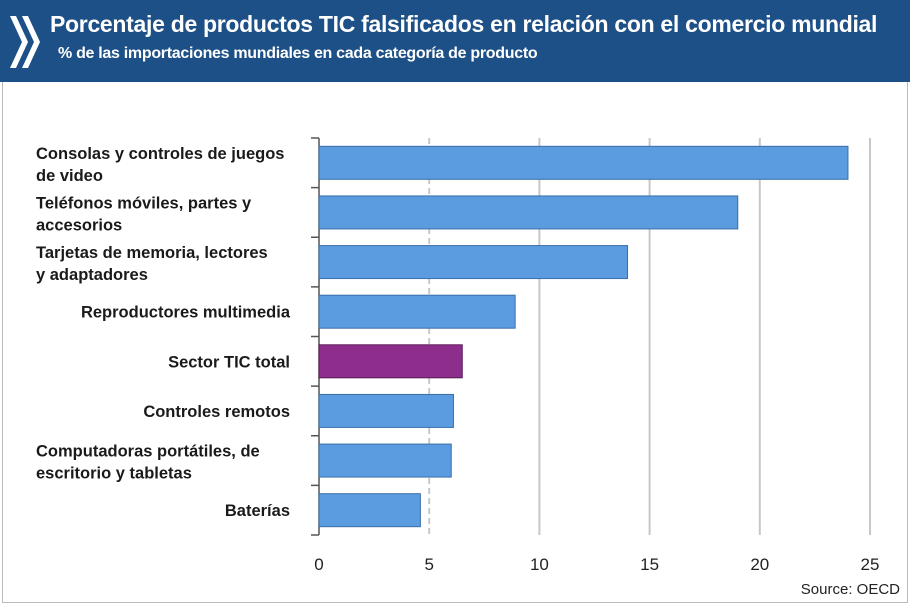 This screenshot has width=910, height=606. I want to click on source-note: Source: OECD, so click(850, 589).